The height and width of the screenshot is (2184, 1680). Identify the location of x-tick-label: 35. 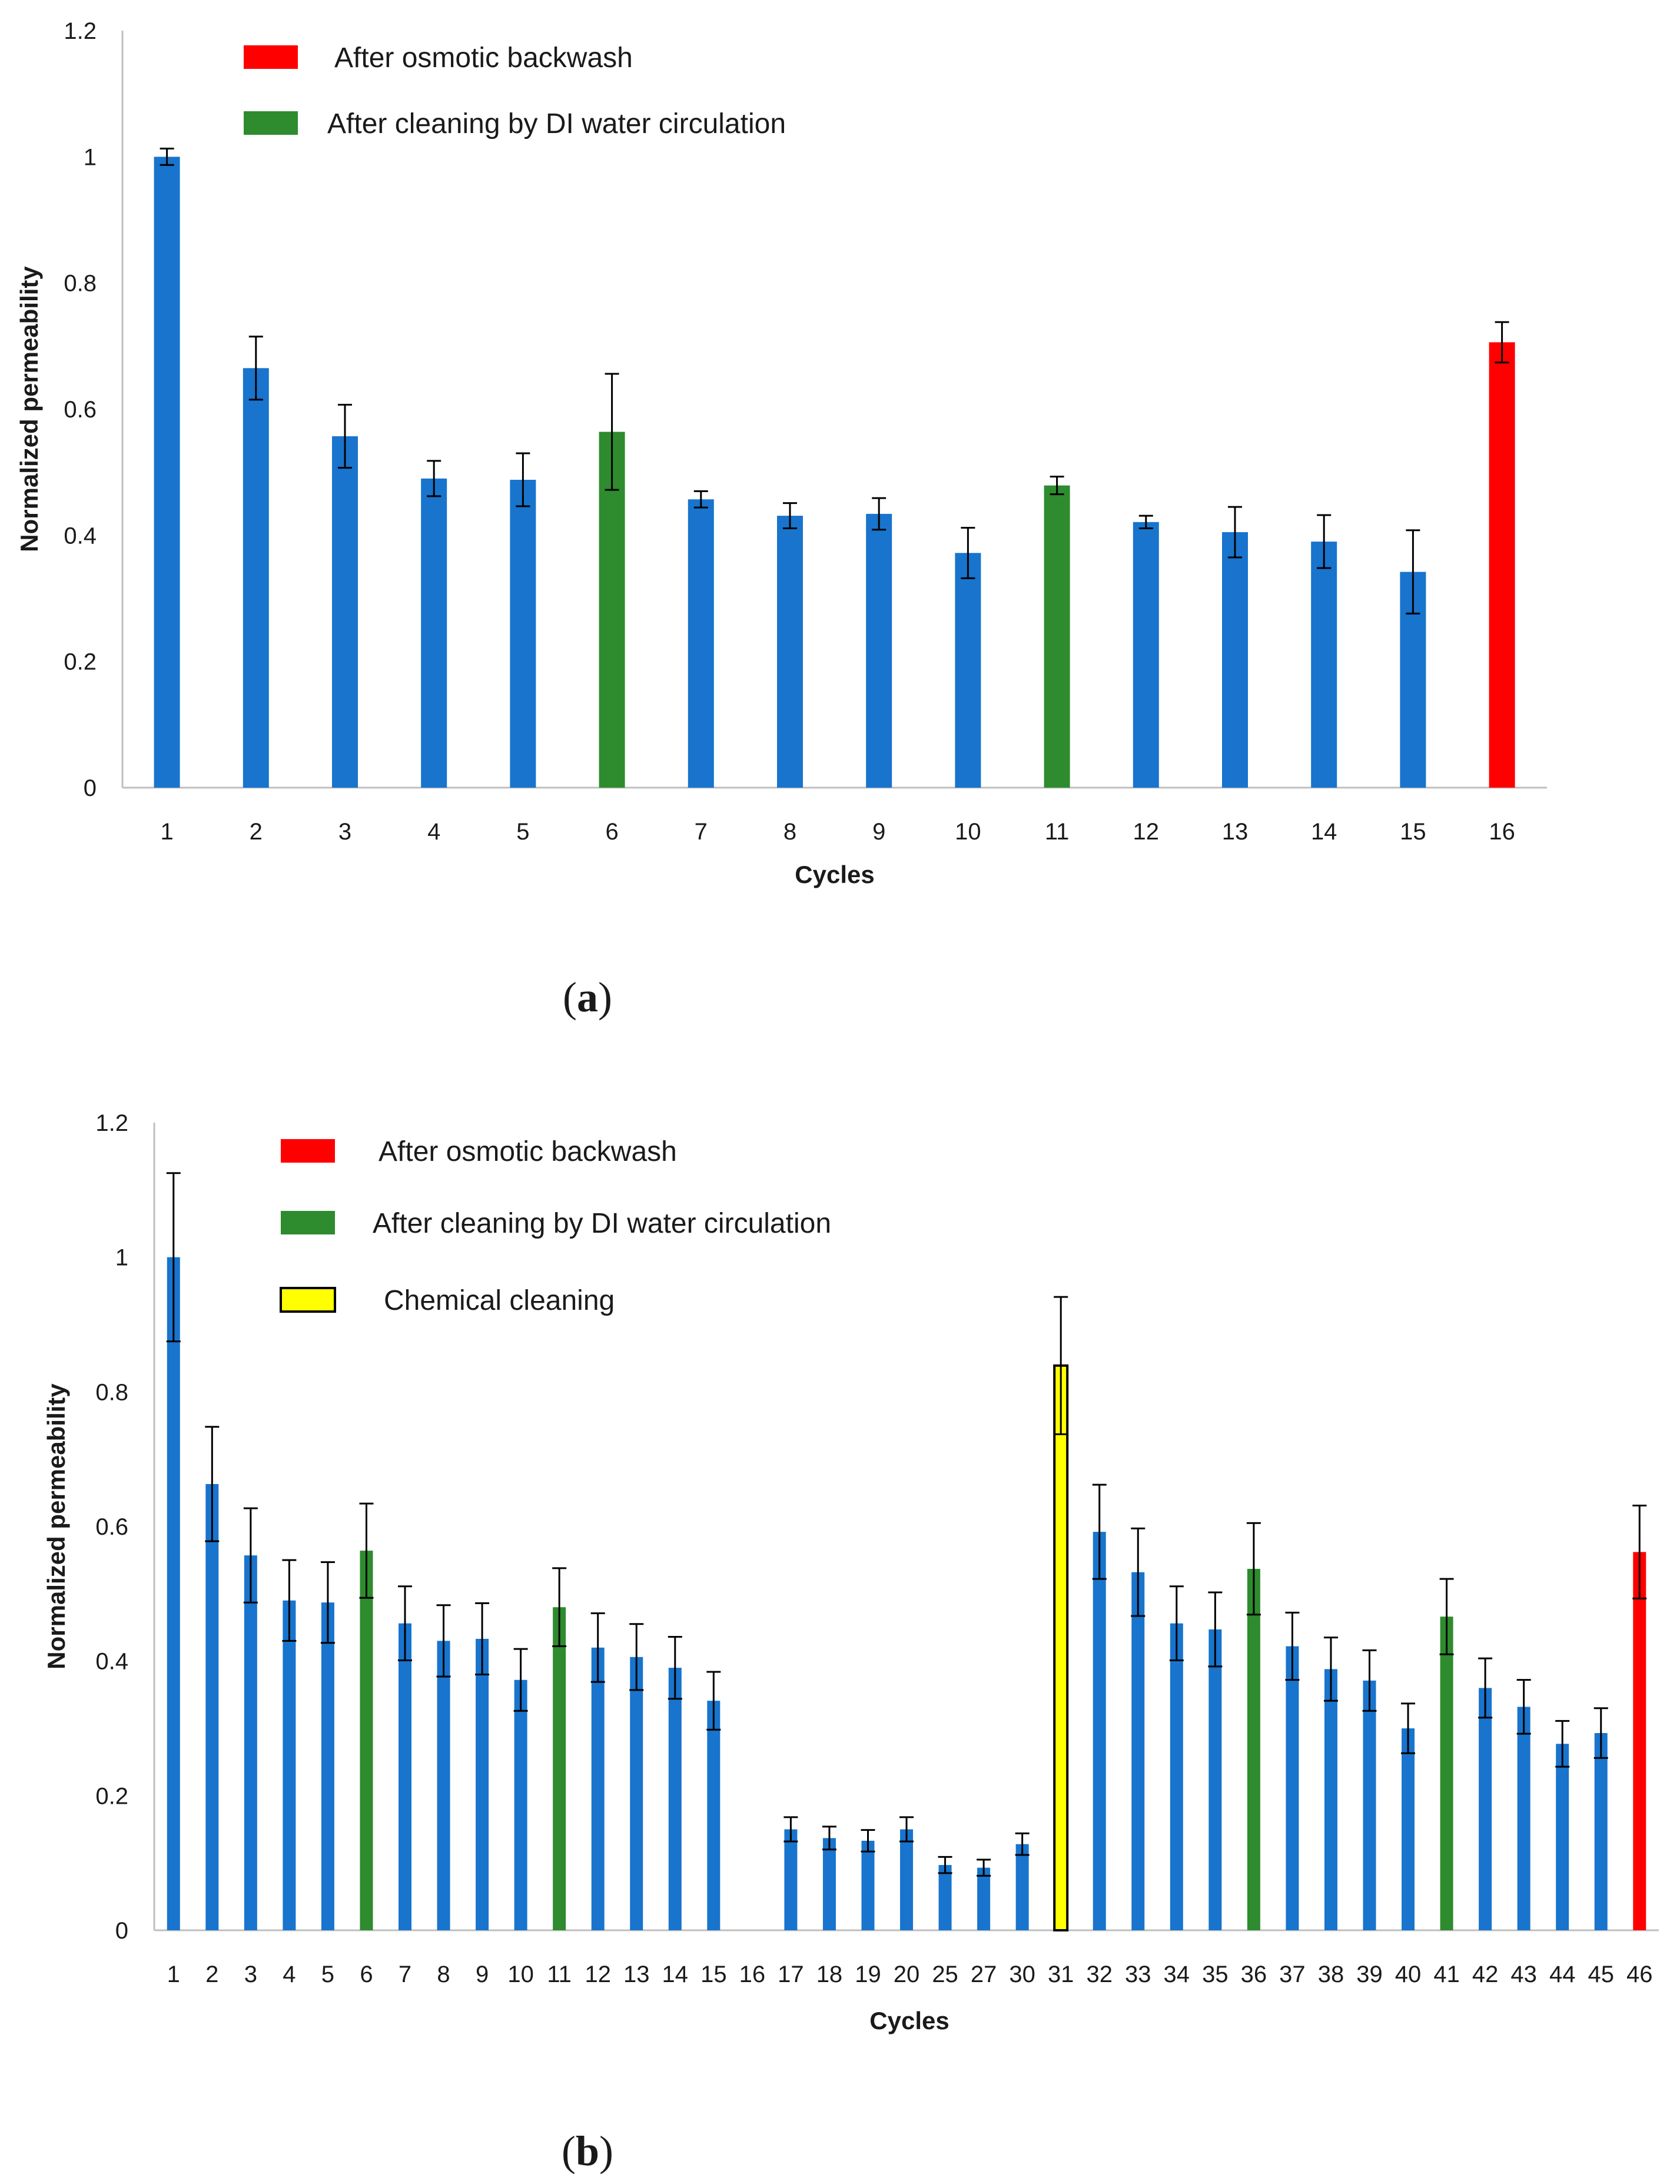
(1216, 1974).